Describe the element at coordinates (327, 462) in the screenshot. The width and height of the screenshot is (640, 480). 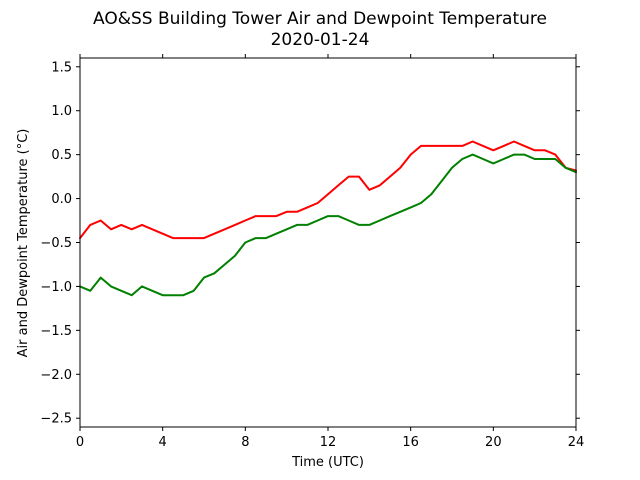
I see `x-axis-label: Time (UTC)` at that location.